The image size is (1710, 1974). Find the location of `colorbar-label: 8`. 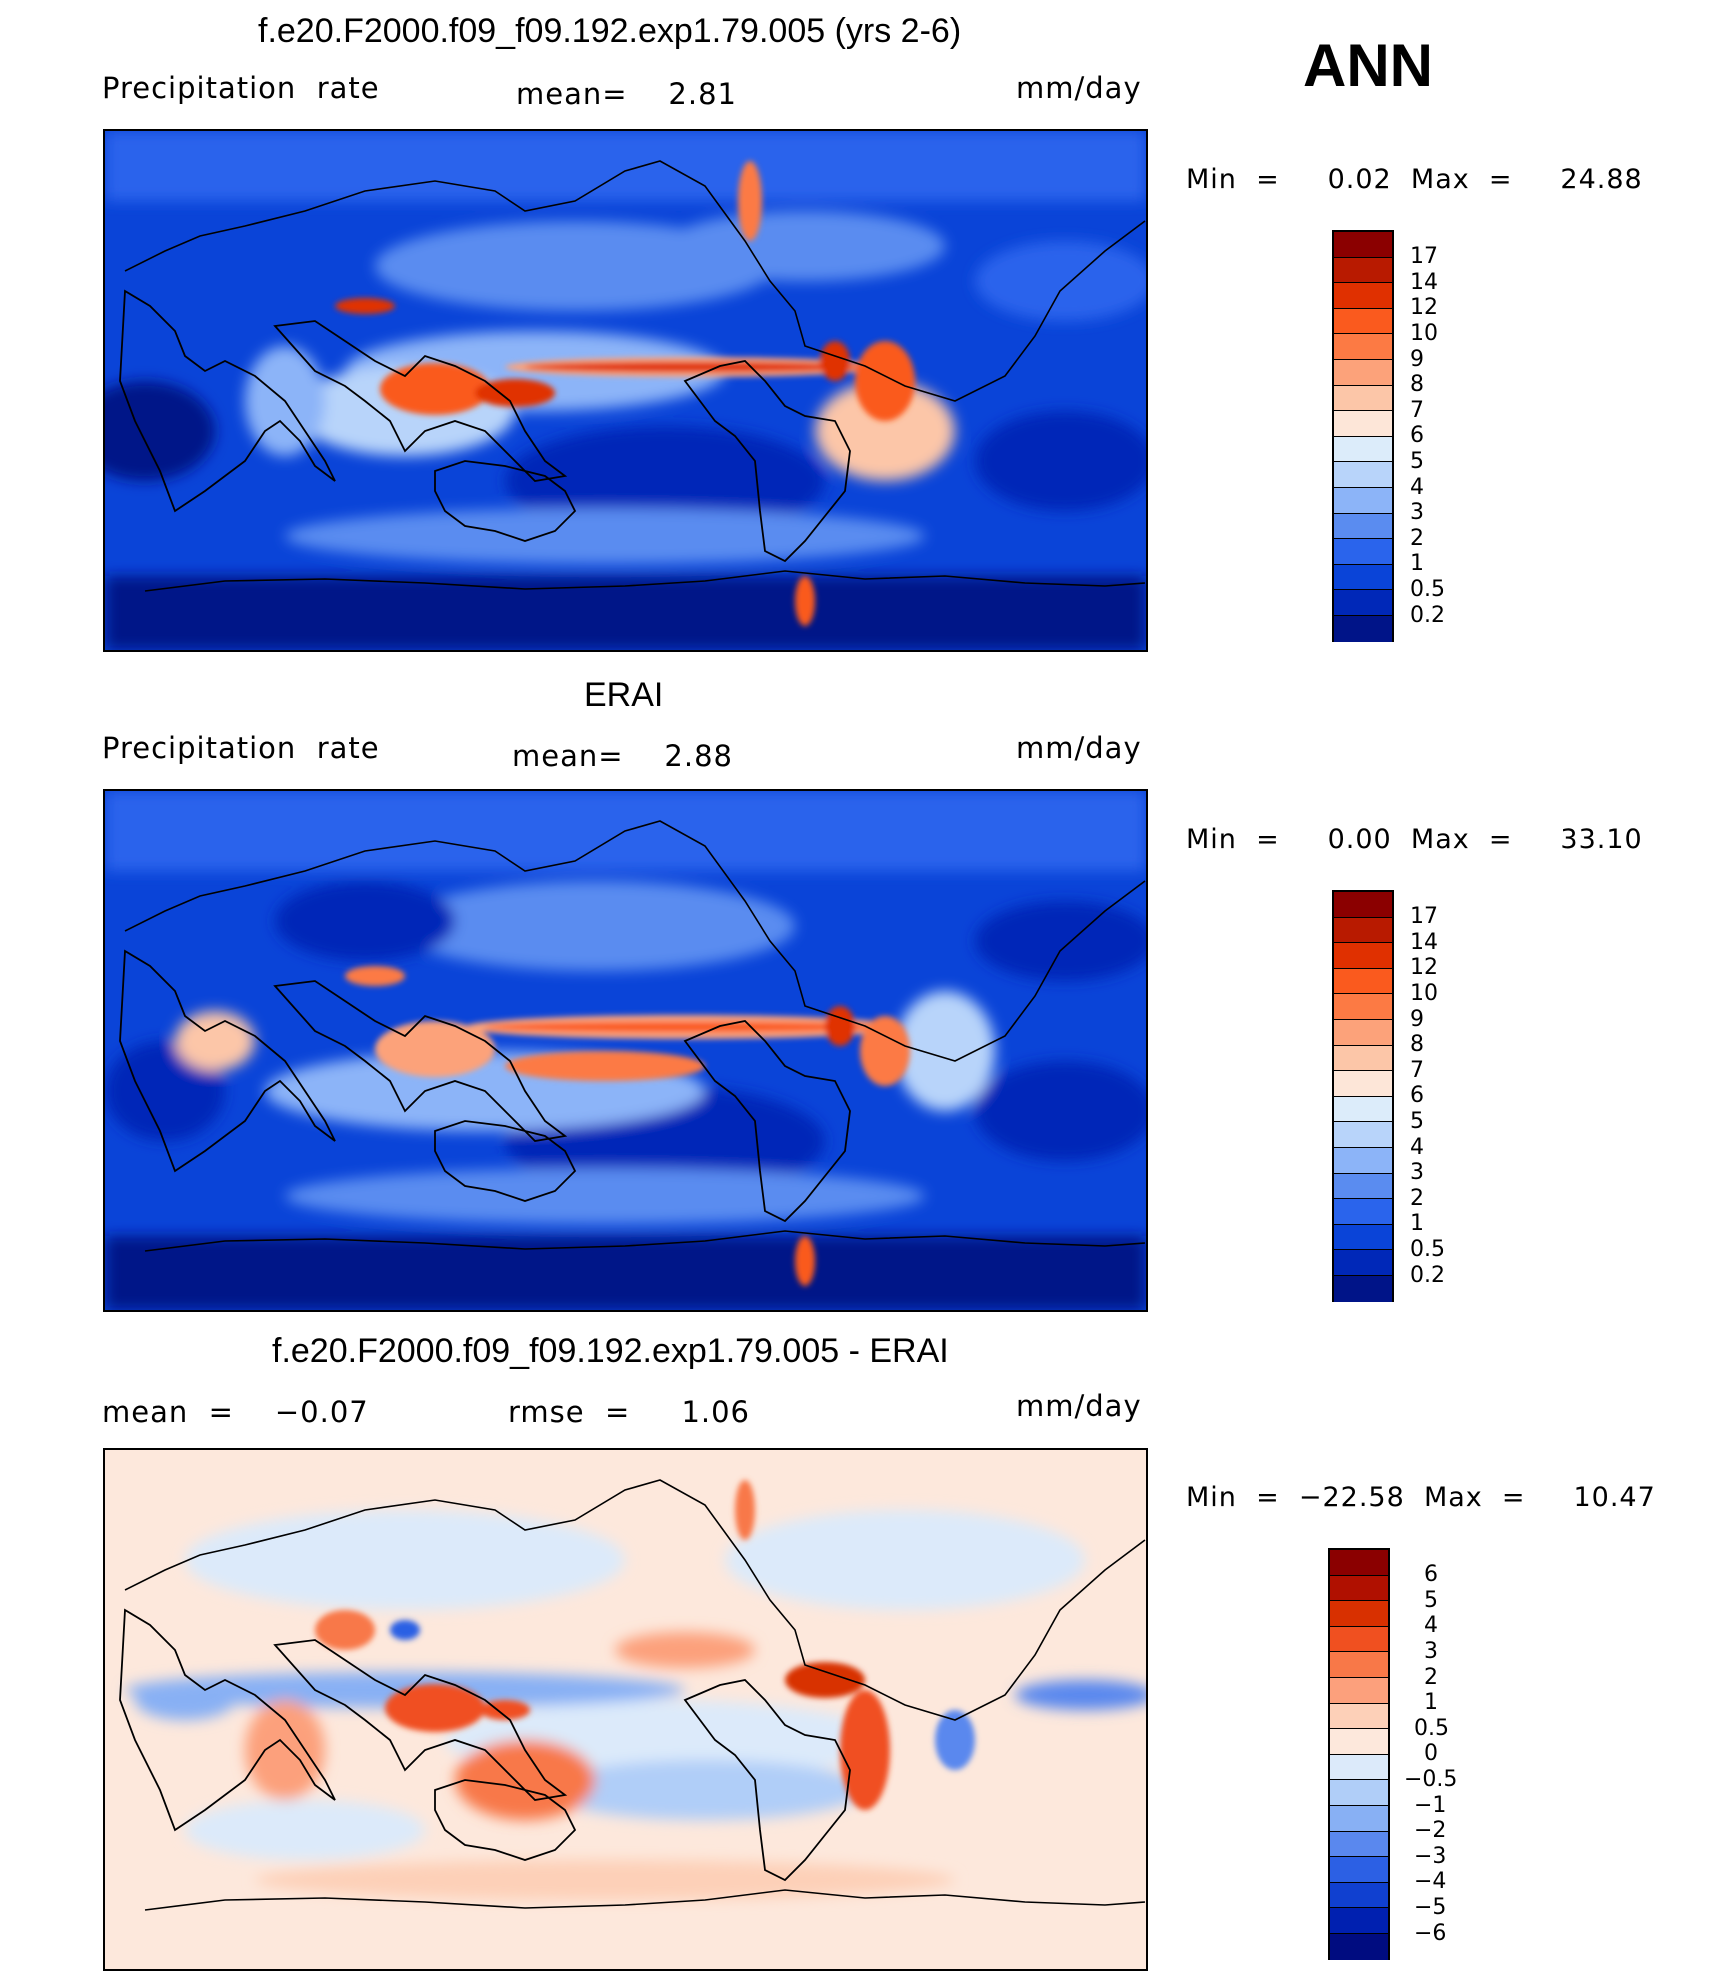

colorbar-label: 8 is located at coordinates (1417, 1044).